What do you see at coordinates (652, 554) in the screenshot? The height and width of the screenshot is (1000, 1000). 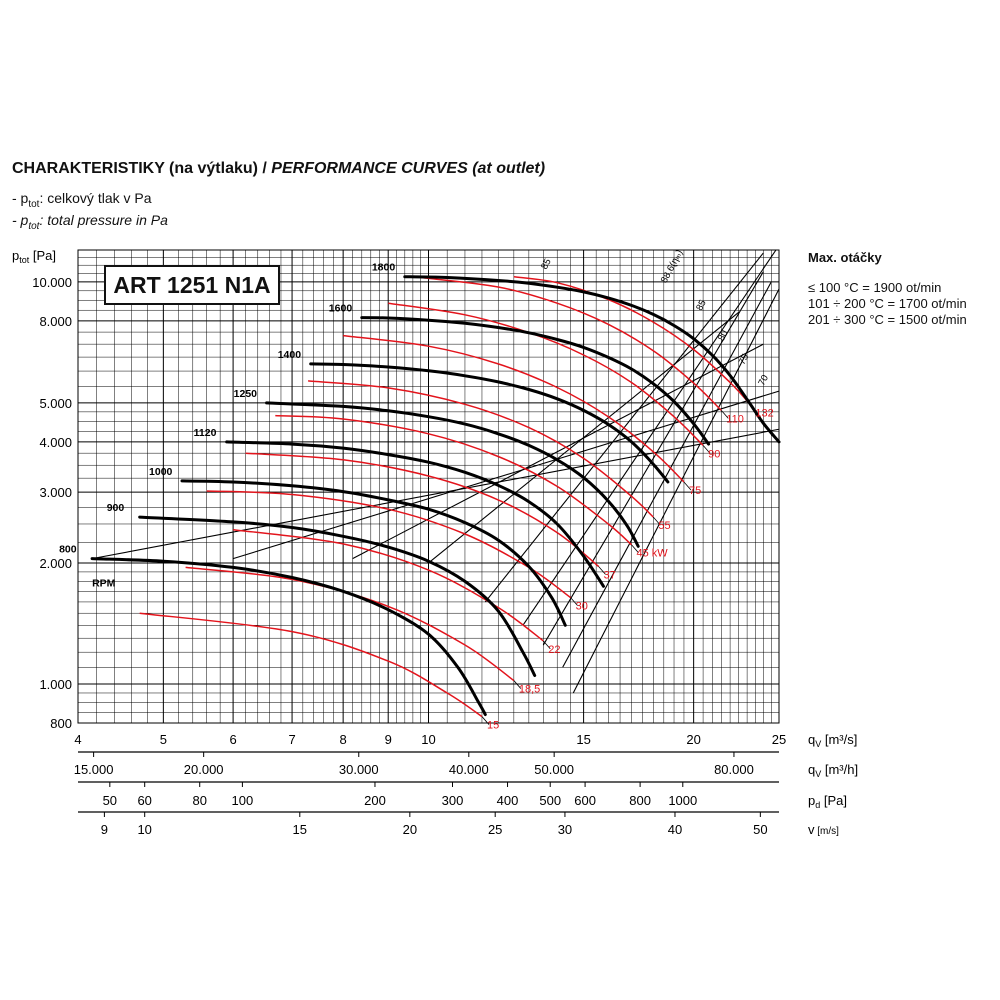 I see `power-label: 45 kW` at bounding box center [652, 554].